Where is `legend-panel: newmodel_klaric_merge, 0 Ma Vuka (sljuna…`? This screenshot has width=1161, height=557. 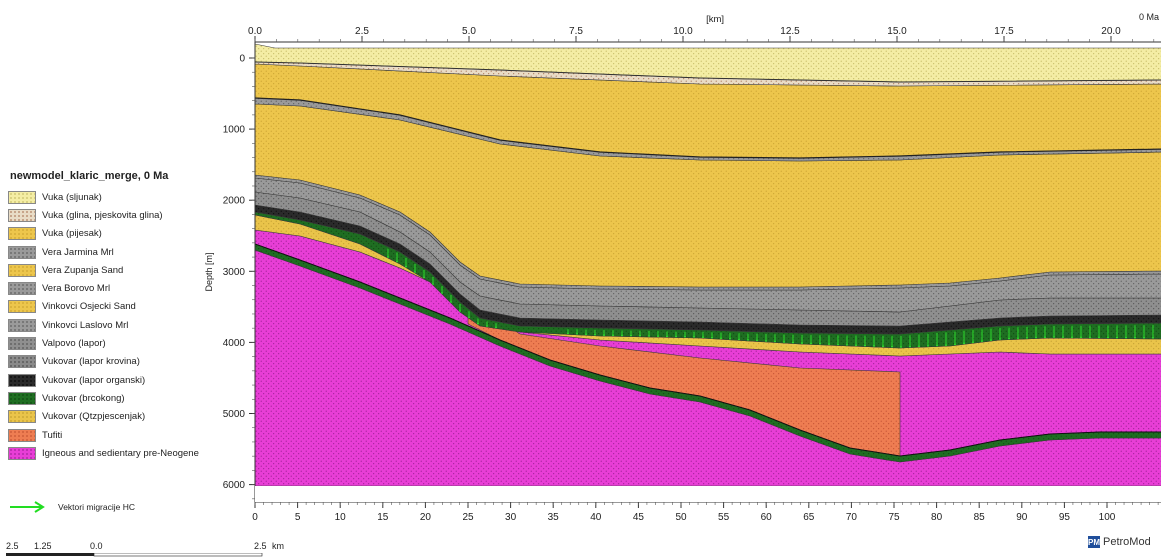
legend-panel: newmodel_klaric_merge, 0 Ma Vuka (sljuna… is located at coordinates (123, 316).